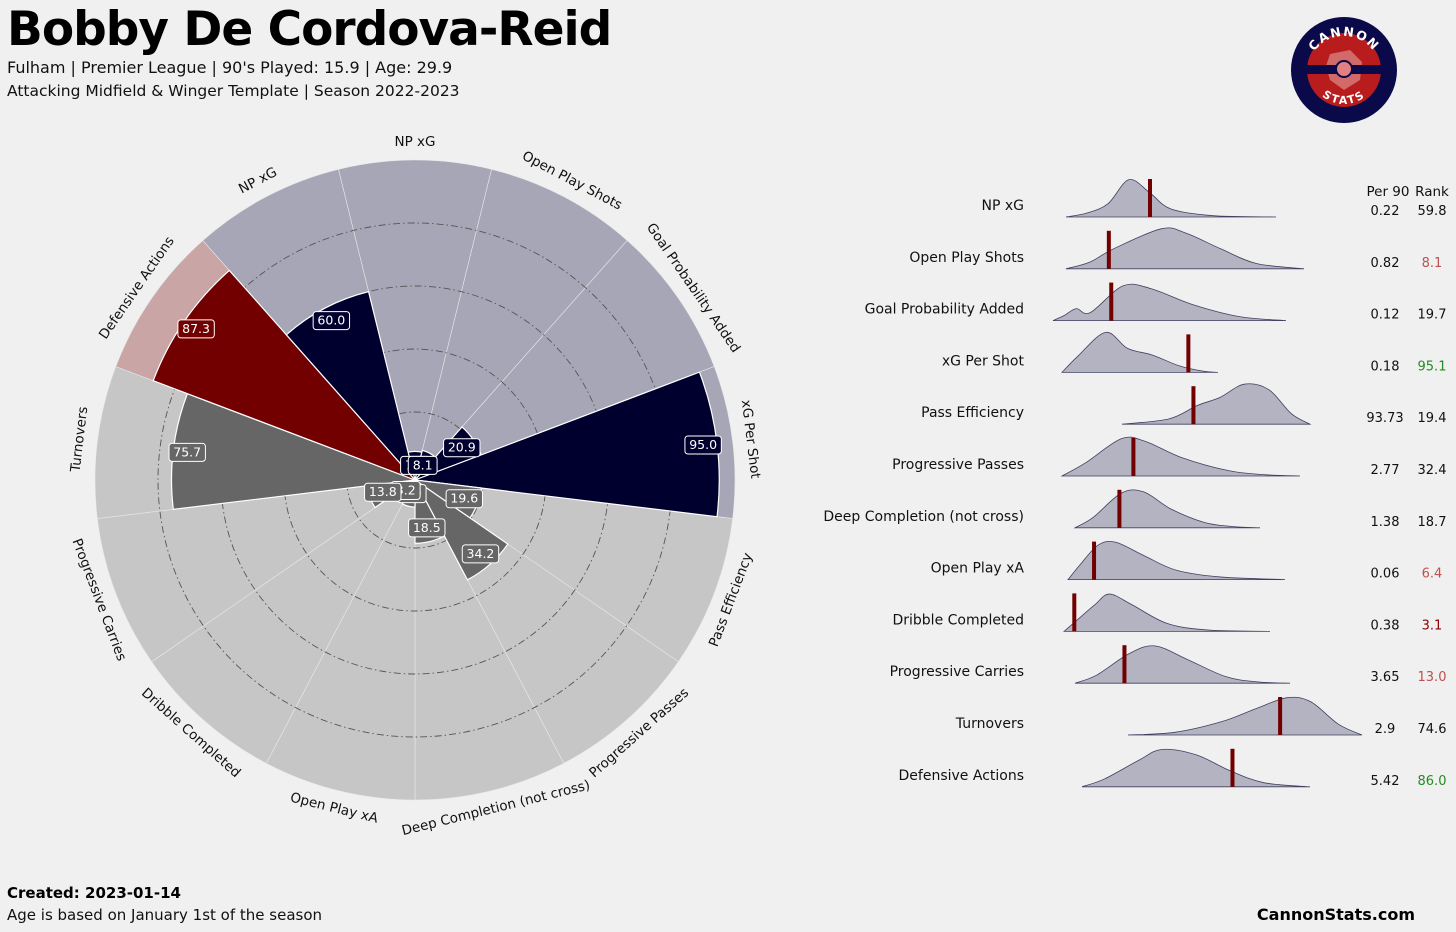 Image resolution: width=1456 pixels, height=932 pixels. I want to click on svg-text: 8.1, so click(423, 464).